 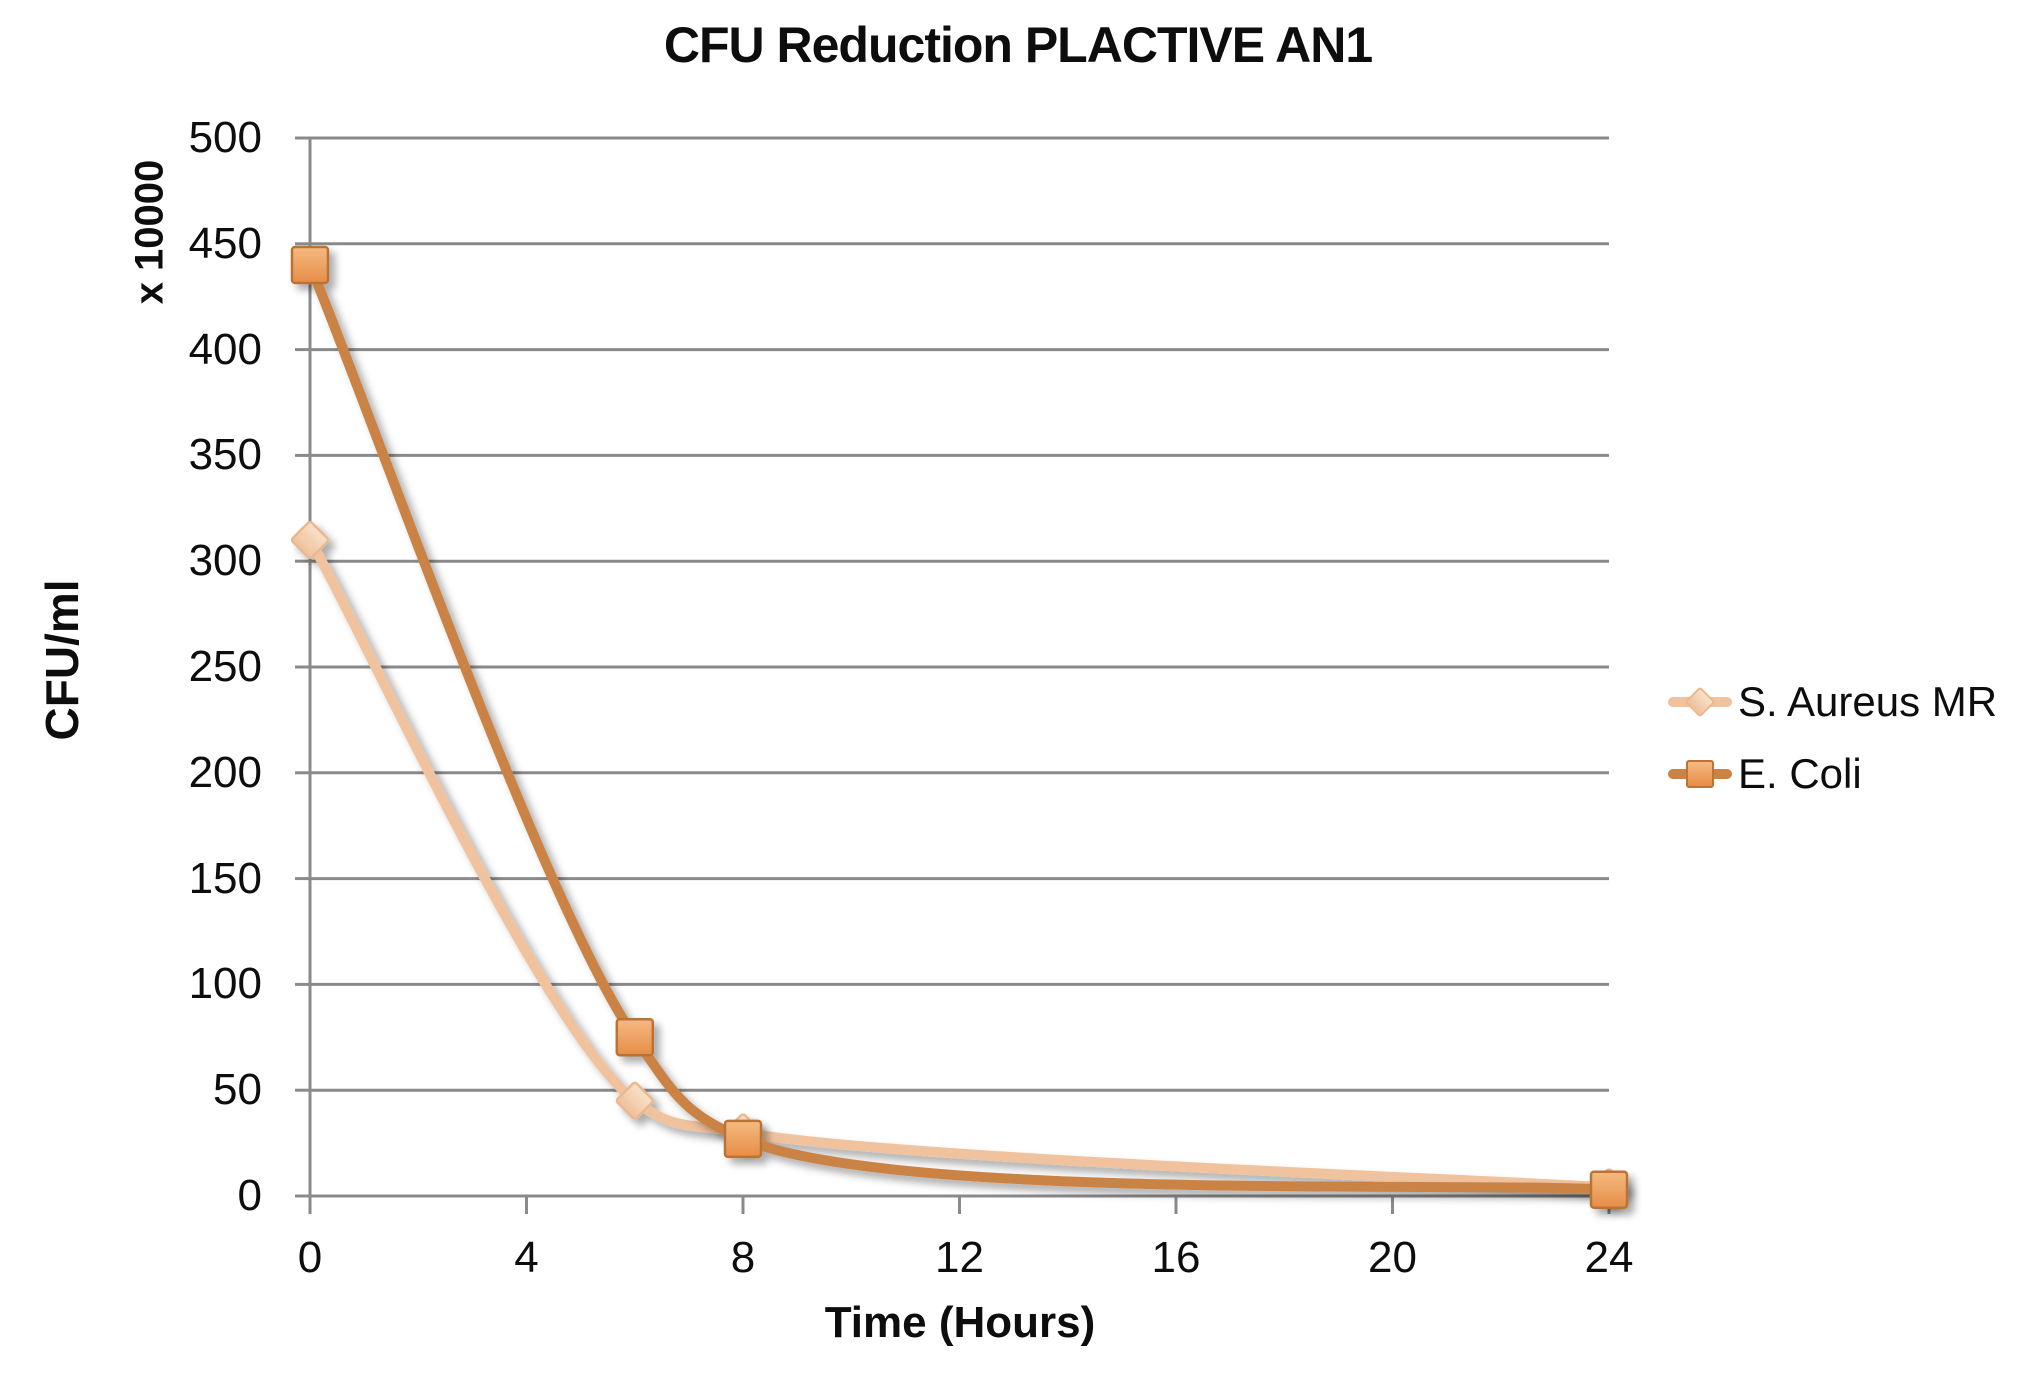 What do you see at coordinates (1700, 774) in the screenshot?
I see `square-marker-icon` at bounding box center [1700, 774].